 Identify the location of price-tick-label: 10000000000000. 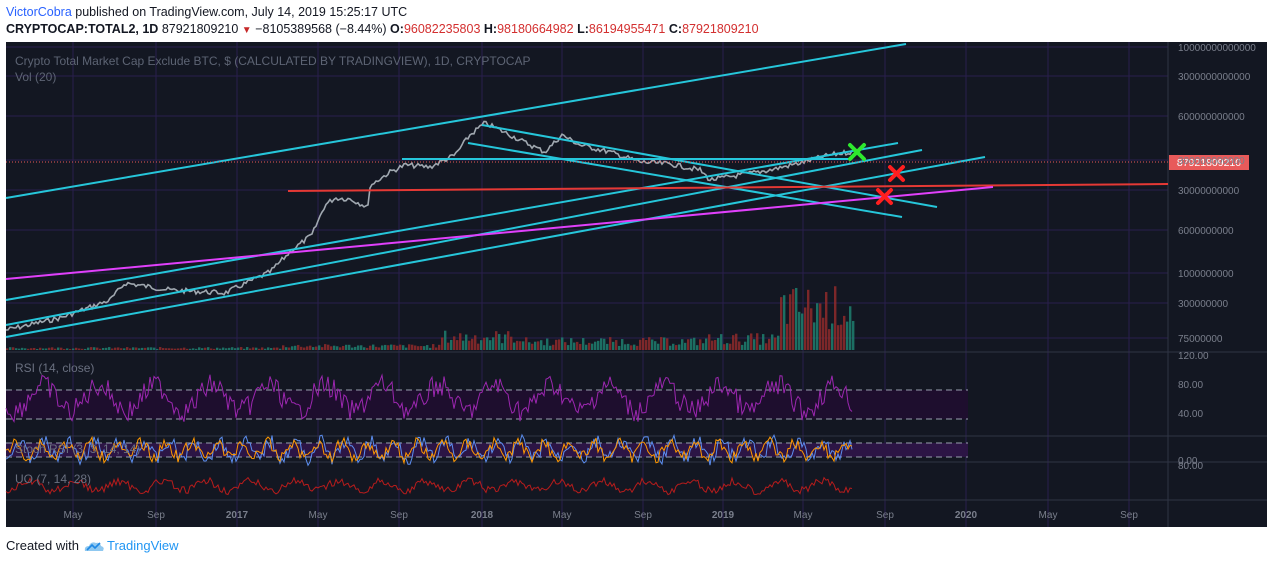
(1217, 48).